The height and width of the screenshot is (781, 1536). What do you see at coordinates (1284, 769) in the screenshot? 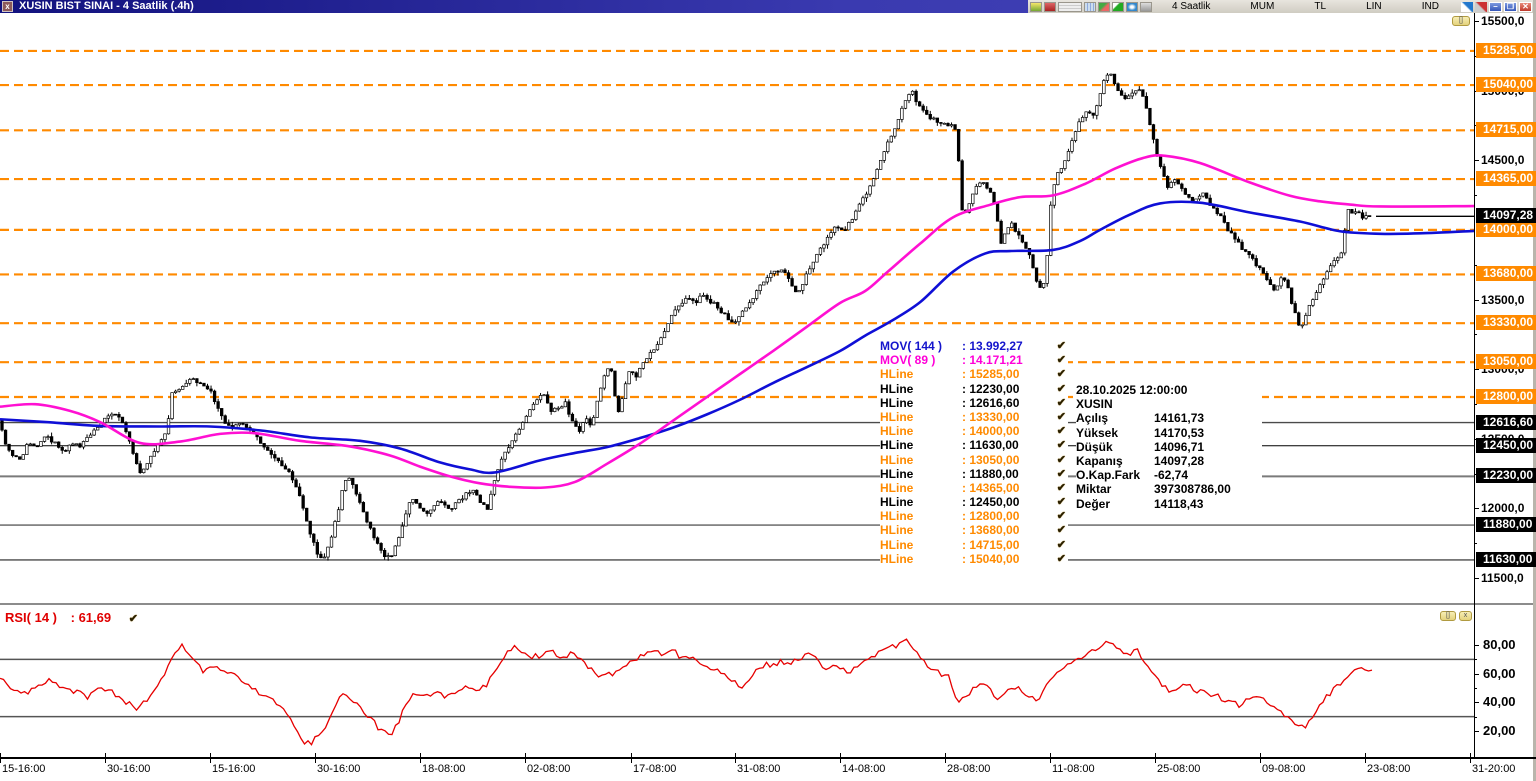
I see `time-label: 09-08:00` at bounding box center [1284, 769].